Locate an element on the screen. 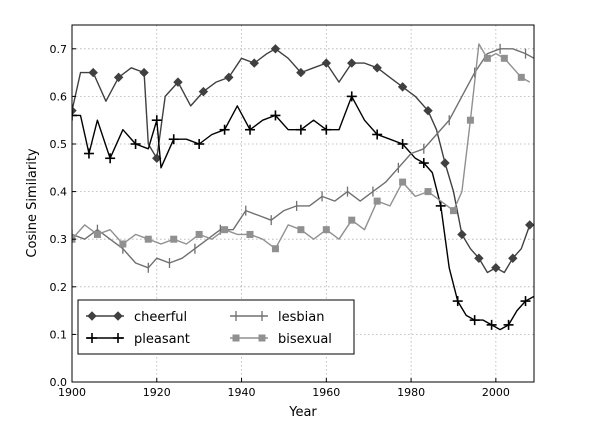  y-tick-label: 0.0 is located at coordinates (59, 382).